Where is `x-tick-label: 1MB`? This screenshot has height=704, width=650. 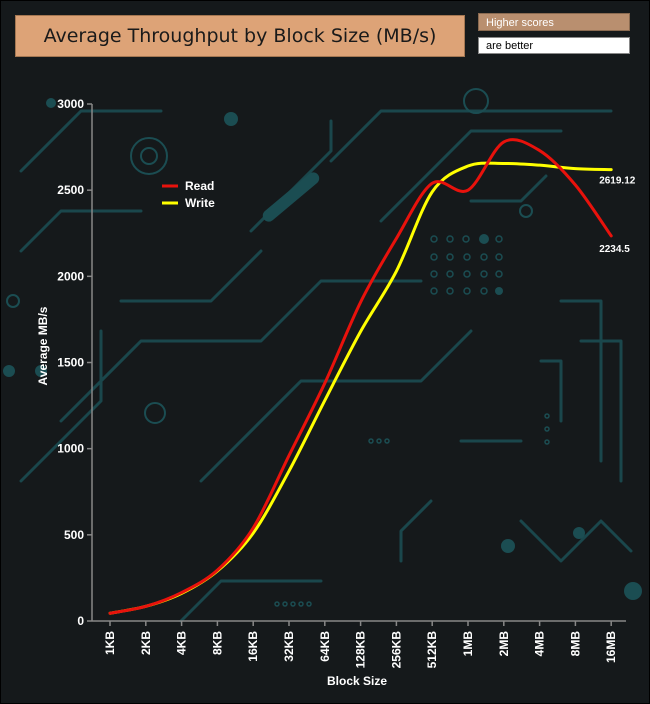
x-tick-label: 1MB is located at coordinates (468, 644).